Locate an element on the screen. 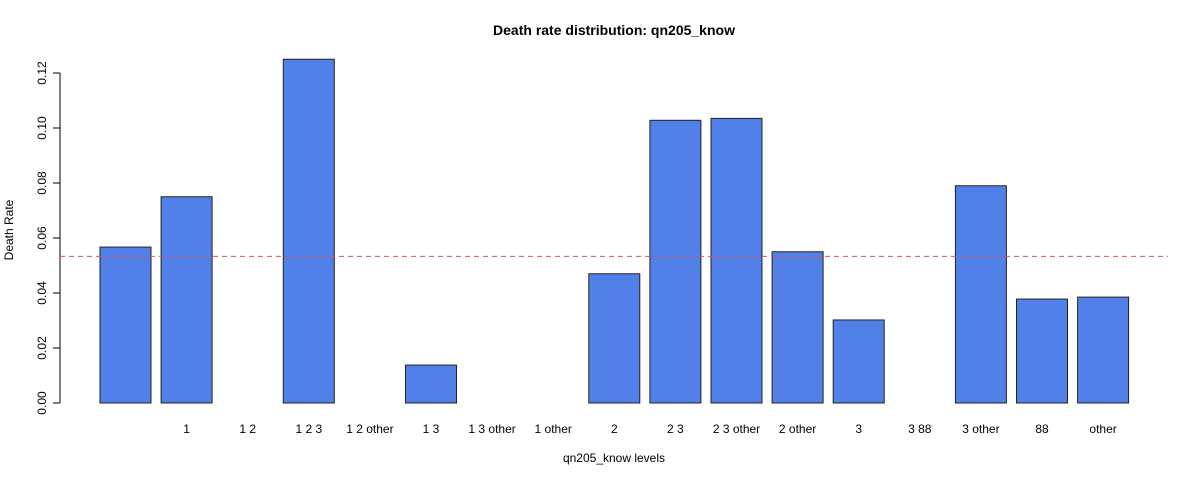  y-tick-label: 0.10 is located at coordinates (42, 128).